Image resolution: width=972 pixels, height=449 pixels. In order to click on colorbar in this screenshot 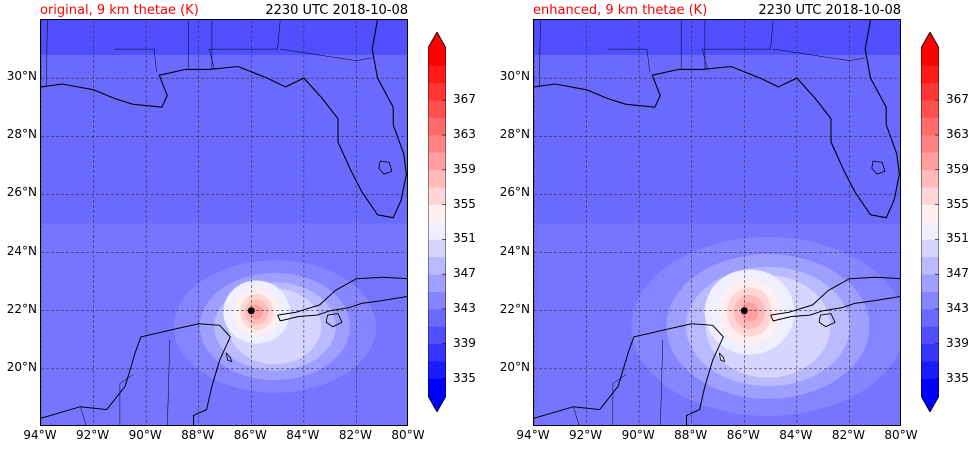, I will do `click(437, 222)`.